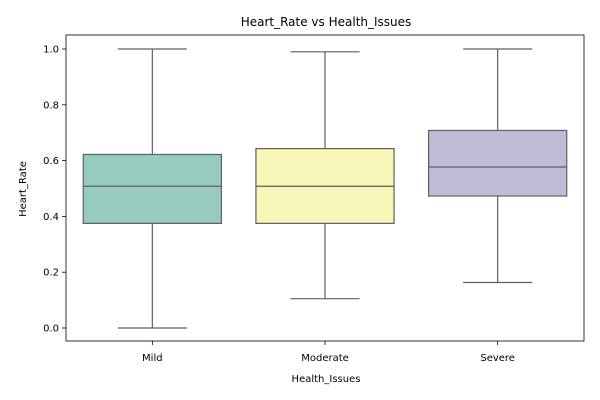 This screenshot has height=400, width=600. I want to click on x-tick-label: Moderate, so click(325, 358).